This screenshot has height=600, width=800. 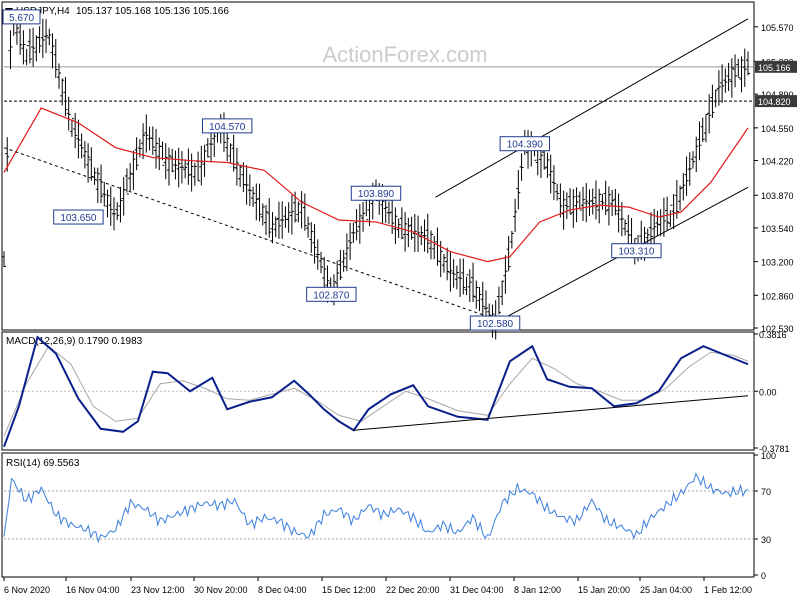 I want to click on price-y-tick-label: 104.550, so click(x=777, y=129).